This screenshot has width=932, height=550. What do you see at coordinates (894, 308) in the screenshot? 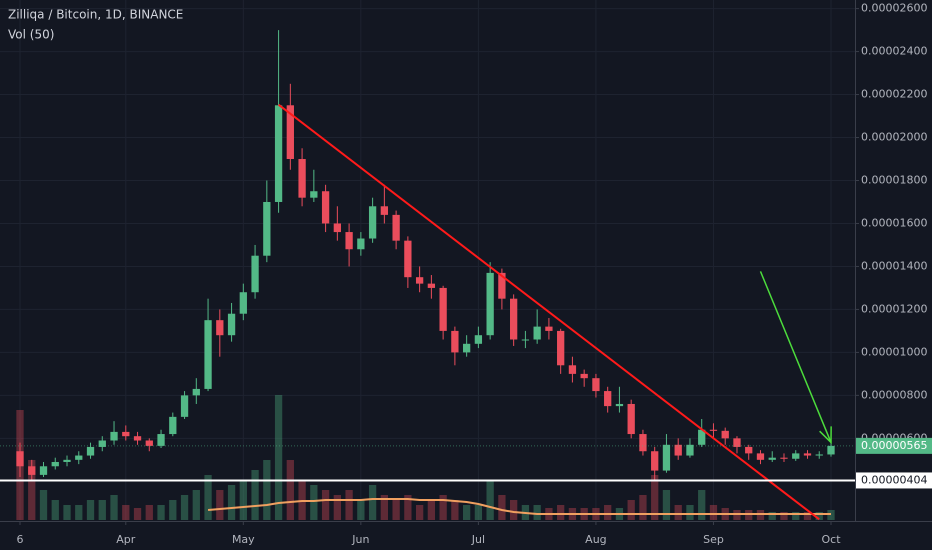
I see `y-tick-label: 0.00001200` at bounding box center [894, 308].